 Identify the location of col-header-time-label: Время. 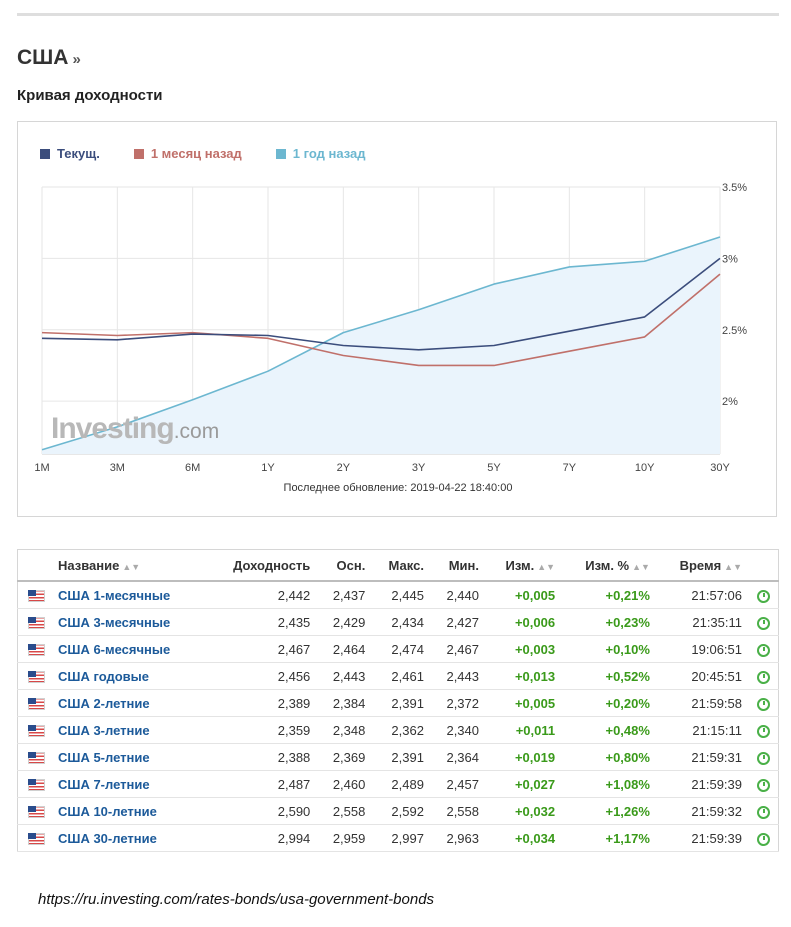
(700, 565).